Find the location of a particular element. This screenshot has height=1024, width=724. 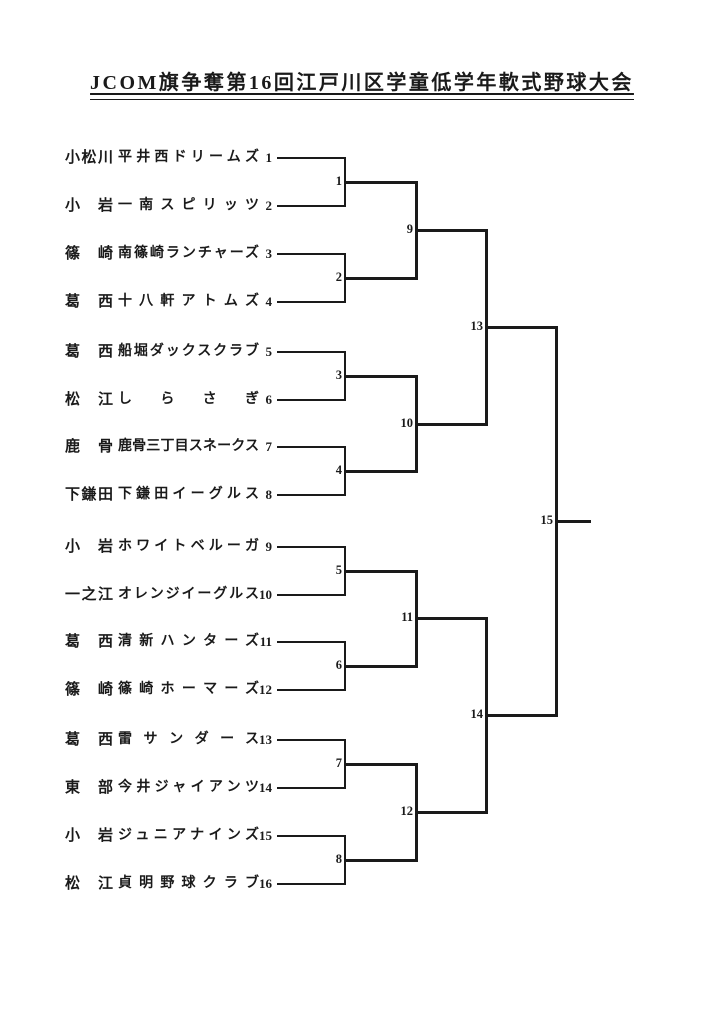

team-row: 小松川 平井西ドリームズ 1 is located at coordinates (168, 158).